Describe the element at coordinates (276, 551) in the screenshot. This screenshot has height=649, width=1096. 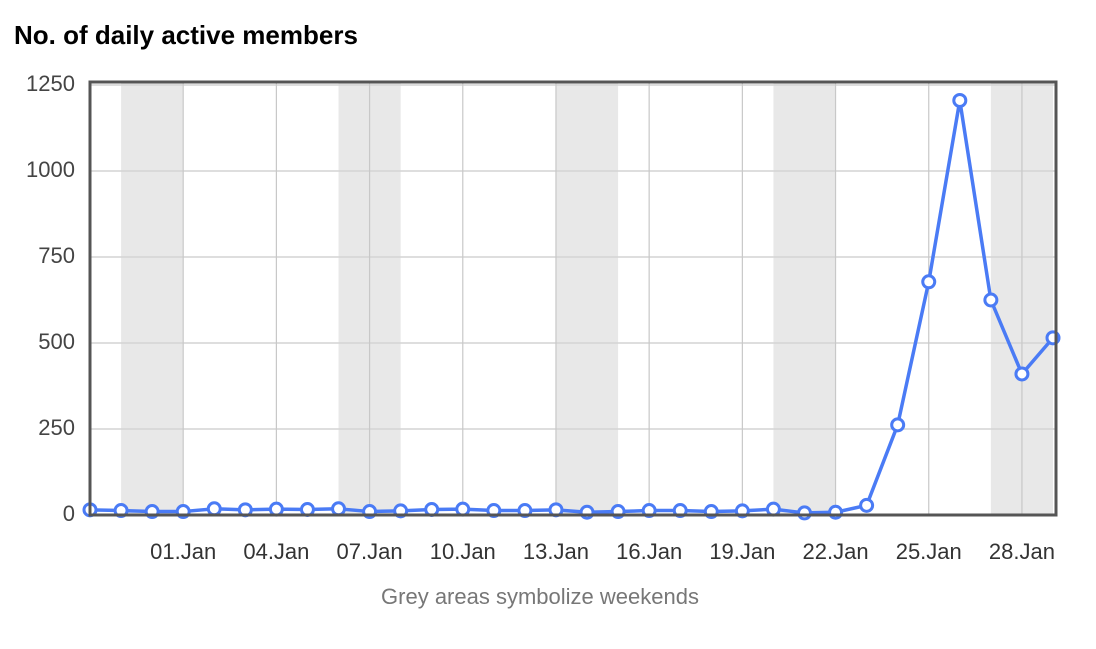
I see `x-tick-label: 04.Jan` at that location.